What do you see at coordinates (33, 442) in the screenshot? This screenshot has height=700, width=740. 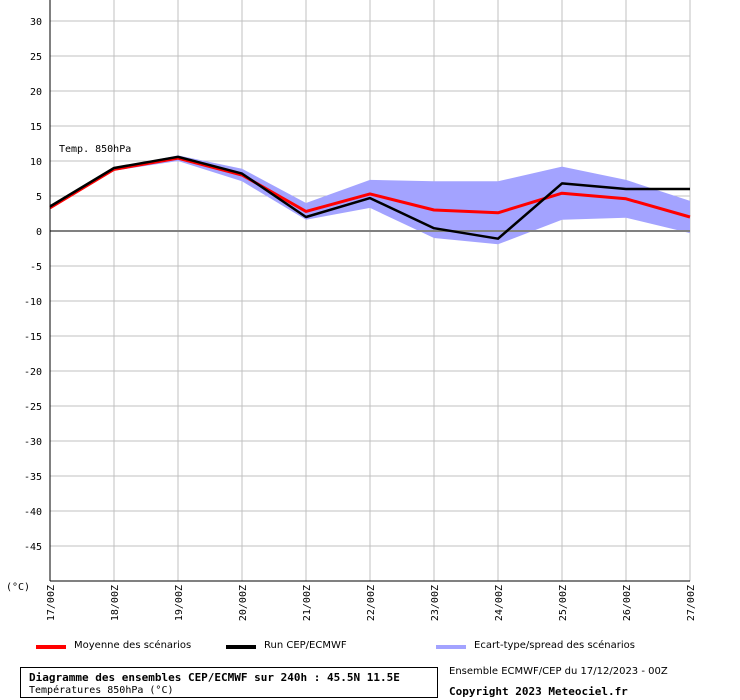 I see `y-tick-label: -30` at bounding box center [33, 442].